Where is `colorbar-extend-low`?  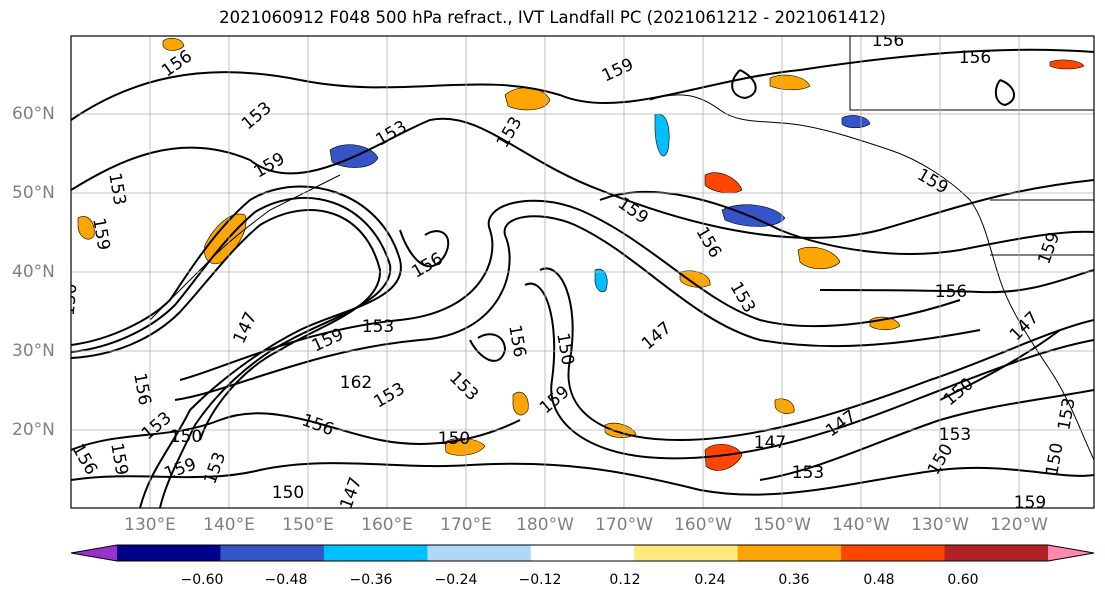 colorbar-extend-low is located at coordinates (94, 553).